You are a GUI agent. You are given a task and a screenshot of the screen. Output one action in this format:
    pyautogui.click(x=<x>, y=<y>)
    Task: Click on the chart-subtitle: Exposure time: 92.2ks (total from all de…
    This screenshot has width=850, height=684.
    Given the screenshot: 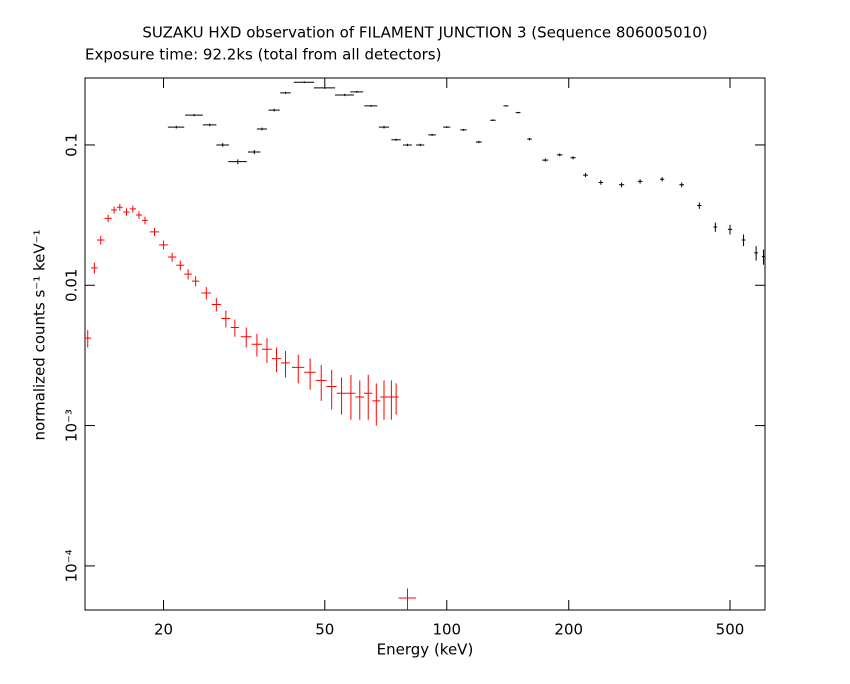 What is the action you would take?
    pyautogui.click(x=263, y=55)
    